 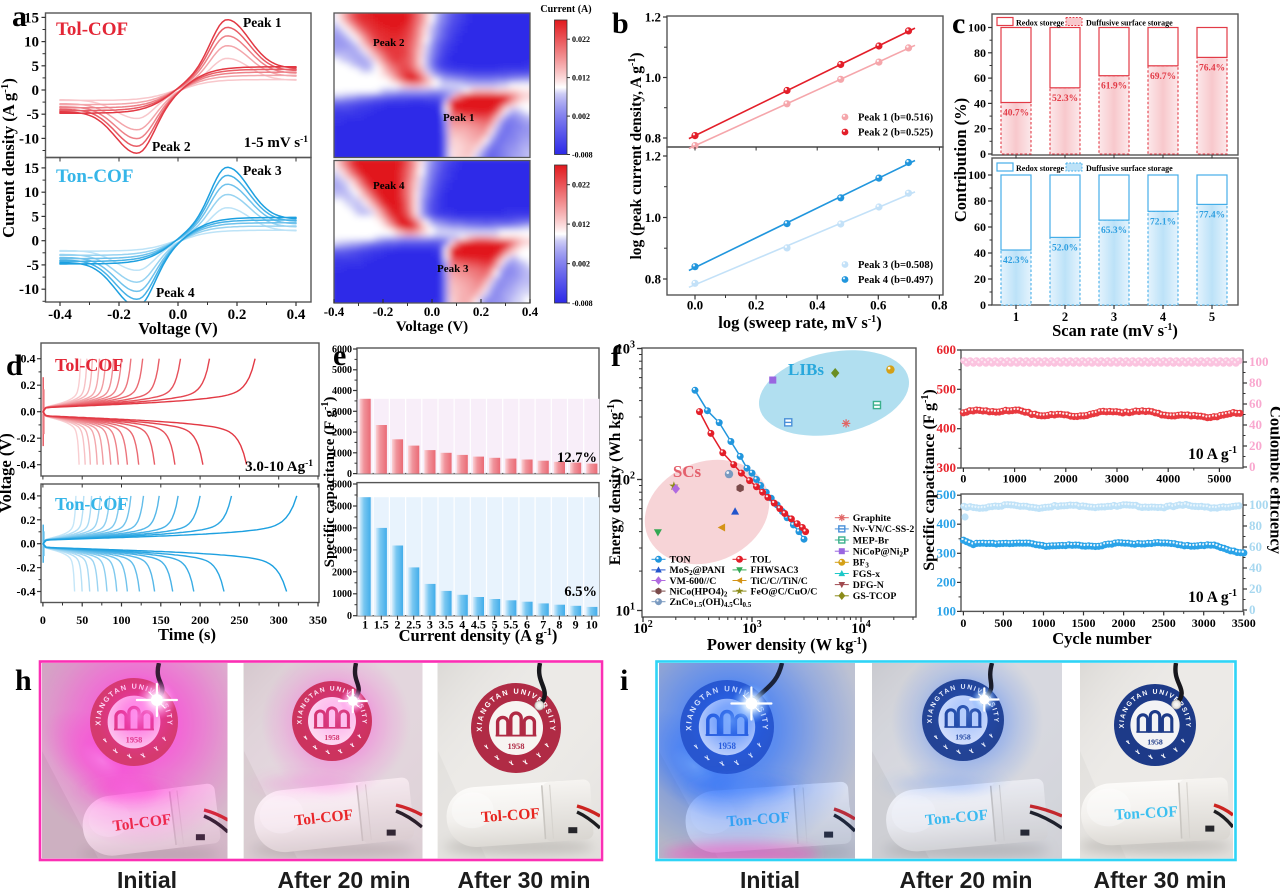 I want to click on svg-text: 0.4, so click(x=530, y=311).